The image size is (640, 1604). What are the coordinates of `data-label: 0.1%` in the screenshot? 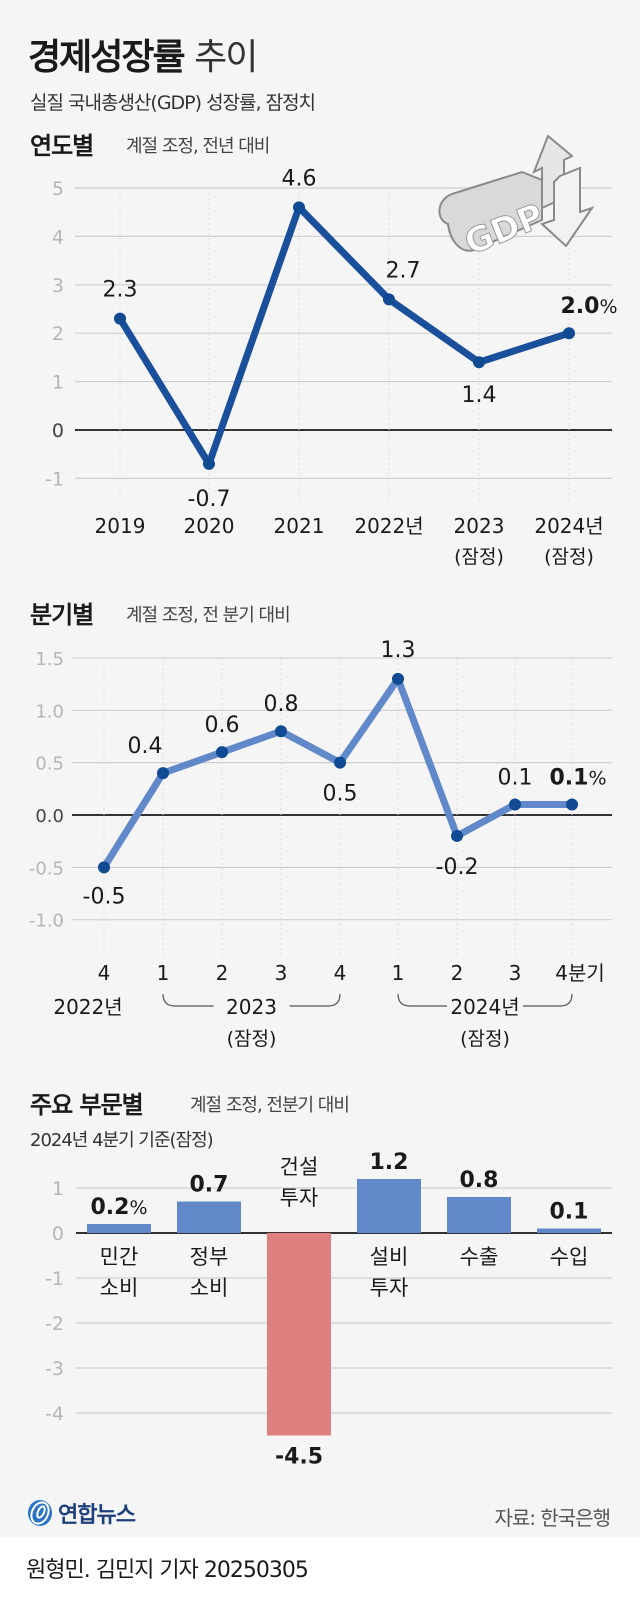 It's located at (577, 778).